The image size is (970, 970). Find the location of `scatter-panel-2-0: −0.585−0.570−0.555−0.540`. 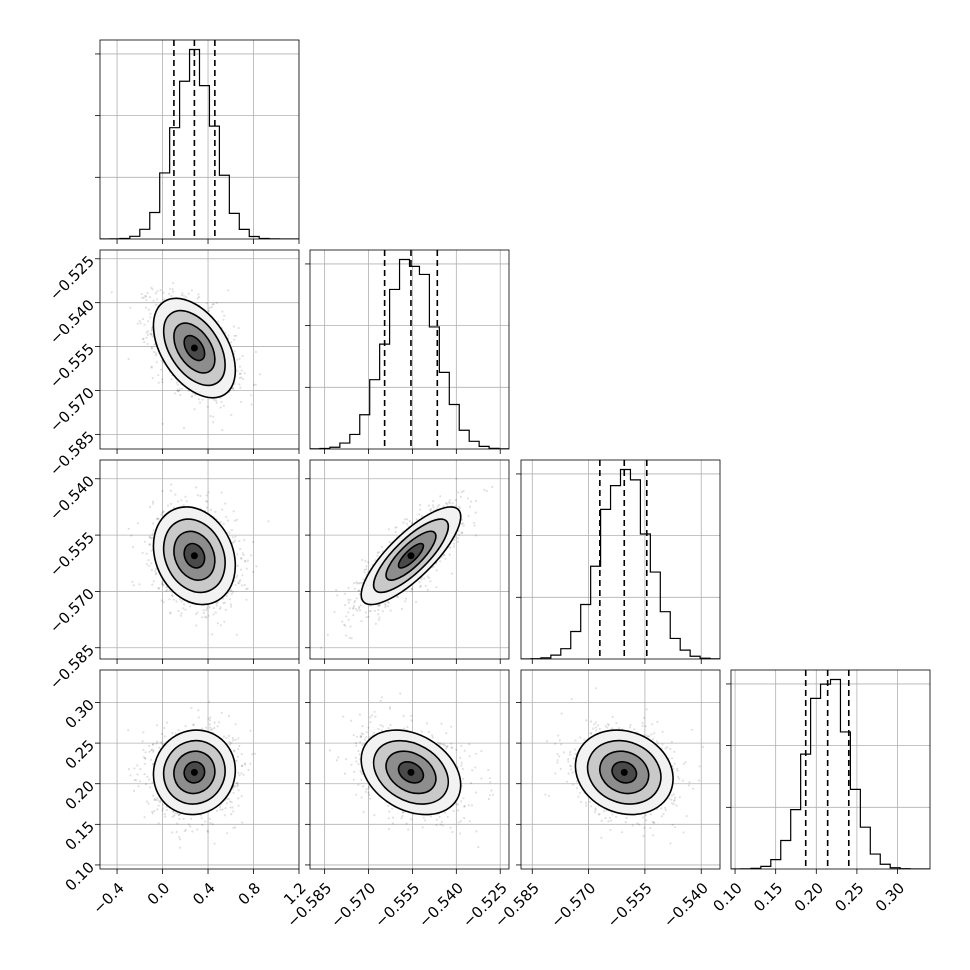

scatter-panel-2-0: −0.585−0.570−0.555−0.540 is located at coordinates (173, 576).